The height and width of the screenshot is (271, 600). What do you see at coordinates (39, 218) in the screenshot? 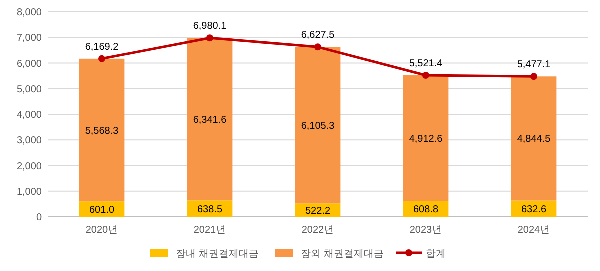
I see `y-tick-label: 0` at bounding box center [39, 218].